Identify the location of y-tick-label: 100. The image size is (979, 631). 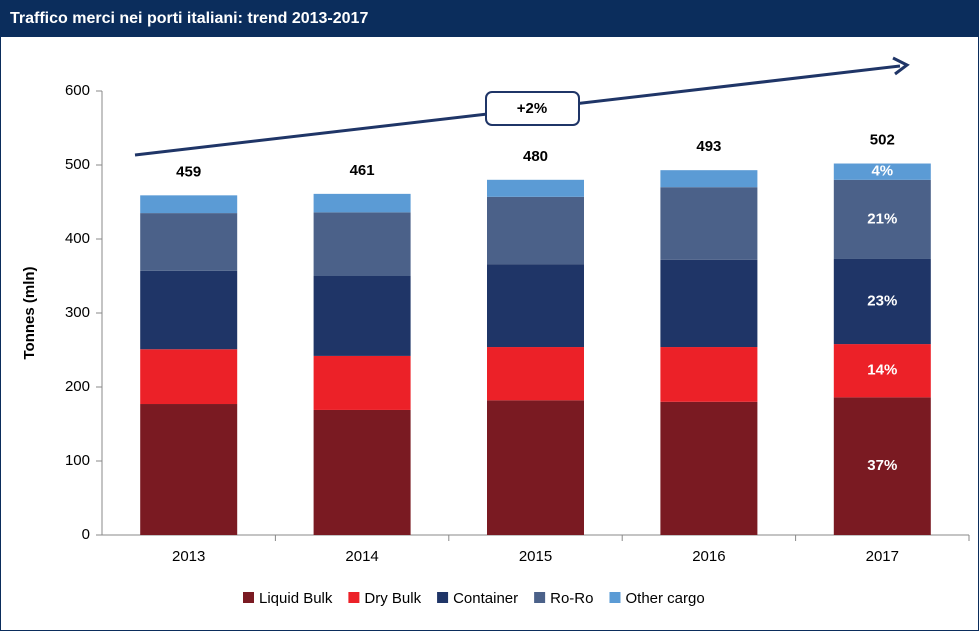
(77, 460).